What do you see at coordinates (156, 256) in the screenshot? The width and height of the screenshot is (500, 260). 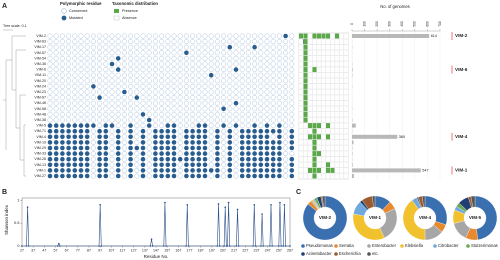 I see `x-axis-title: Residue No.` at bounding box center [156, 256].